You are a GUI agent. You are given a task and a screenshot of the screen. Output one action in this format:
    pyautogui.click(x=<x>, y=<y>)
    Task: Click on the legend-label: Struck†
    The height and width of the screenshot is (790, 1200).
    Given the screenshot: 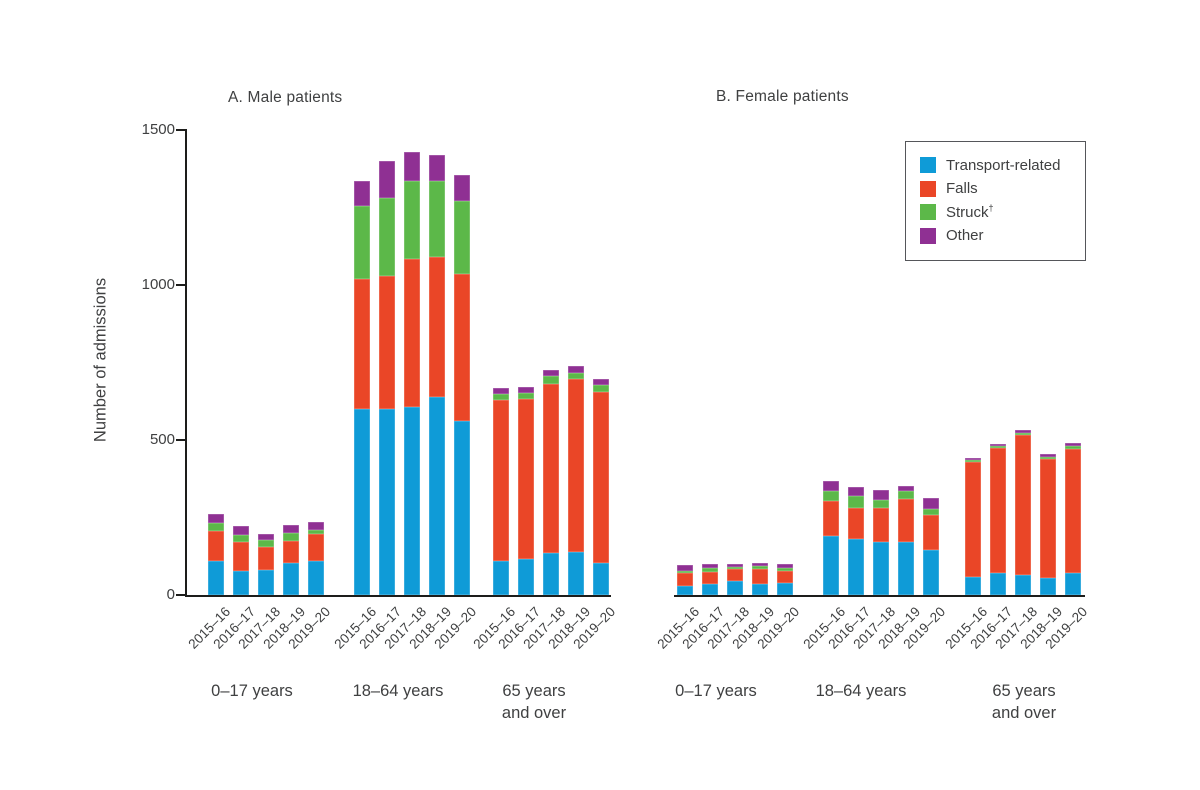 What is the action you would take?
    pyautogui.click(x=970, y=211)
    